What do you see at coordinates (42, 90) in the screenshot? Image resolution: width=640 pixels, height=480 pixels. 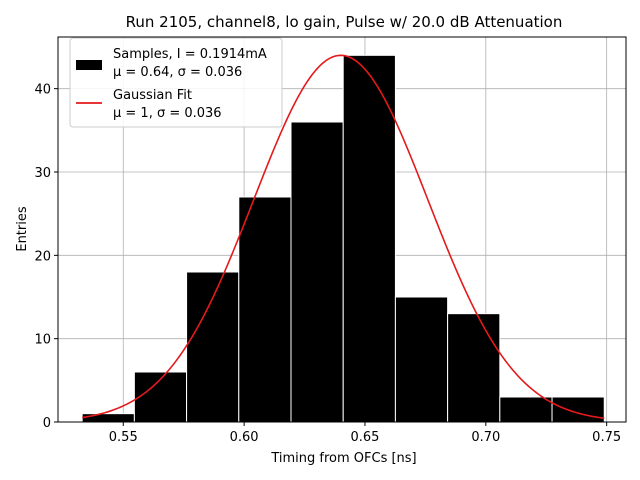 I see `y-tick-label: 40` at bounding box center [42, 90].